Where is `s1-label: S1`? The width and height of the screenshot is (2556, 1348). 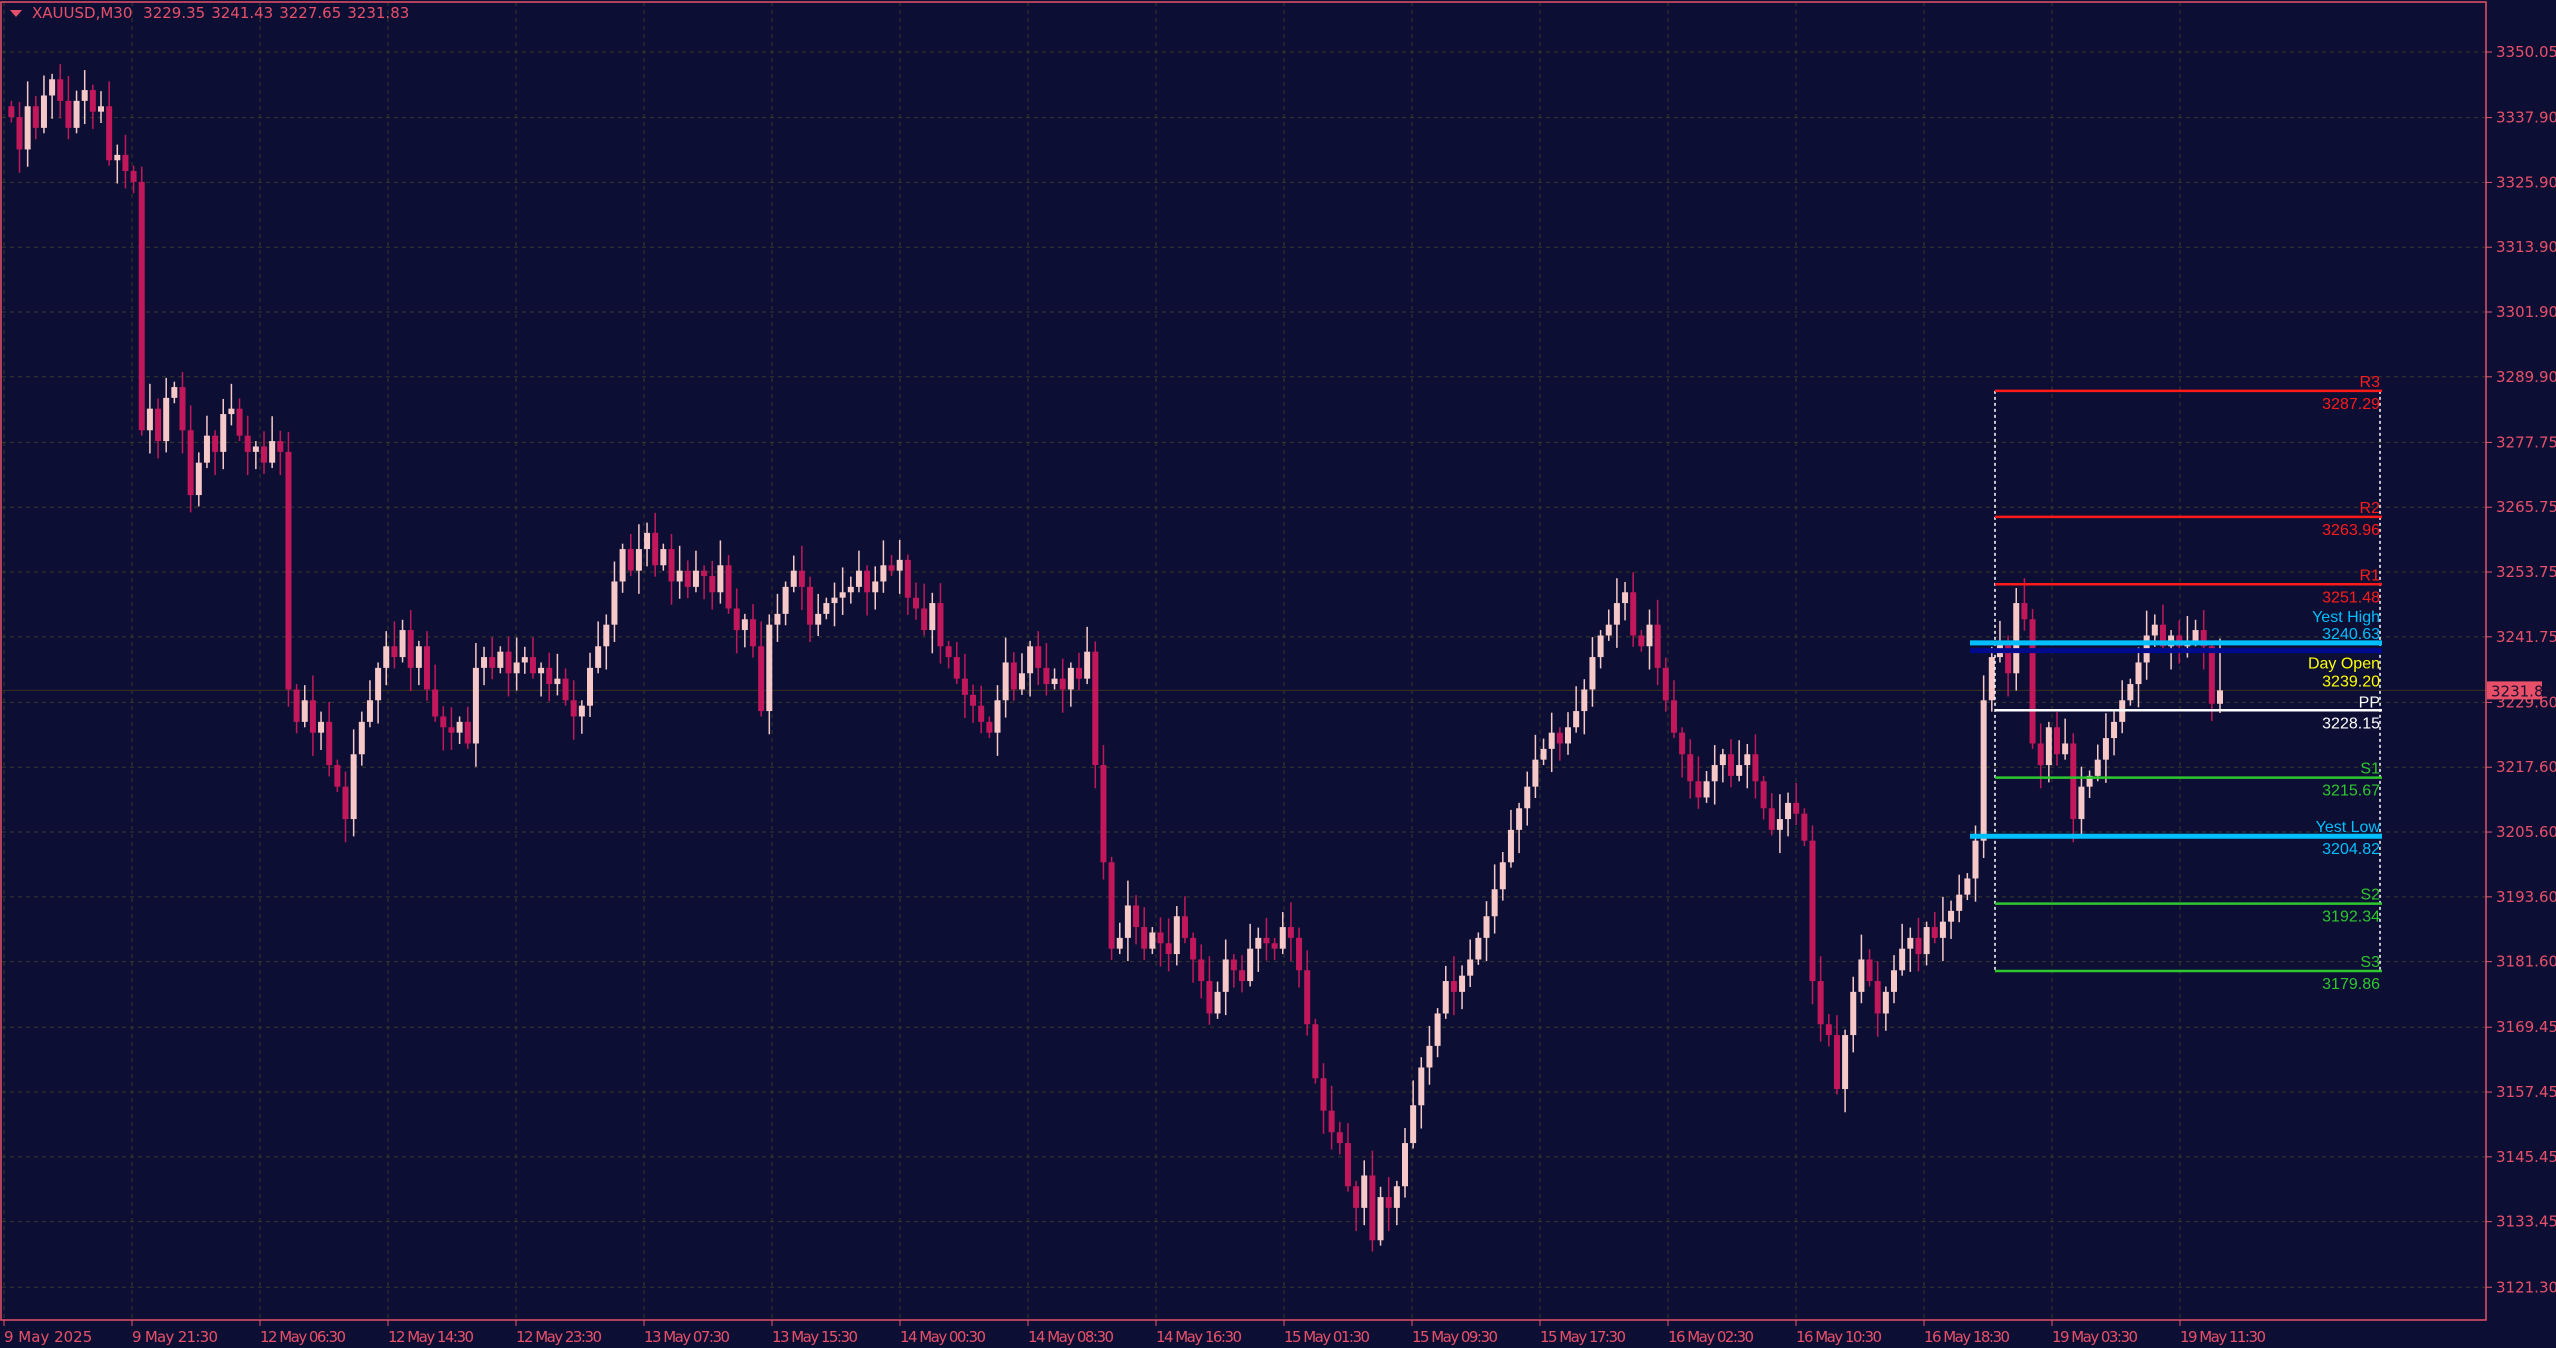 s1-label: S1 is located at coordinates (2370, 769).